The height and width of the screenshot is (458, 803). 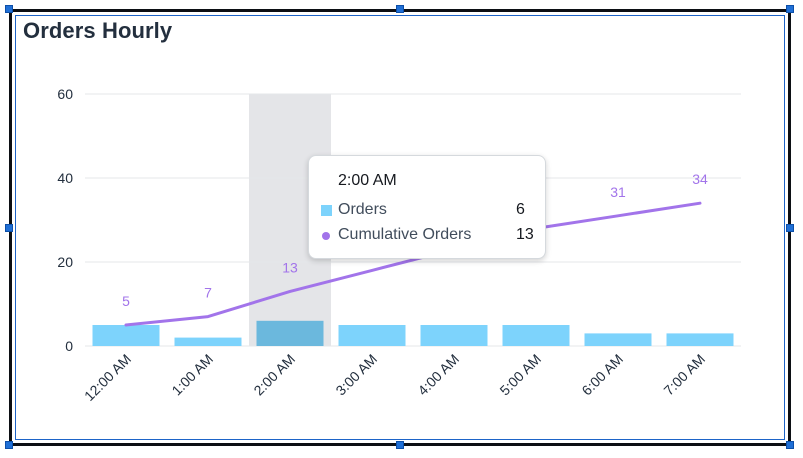 What do you see at coordinates (208, 293) in the screenshot?
I see `line-data-label: 7` at bounding box center [208, 293].